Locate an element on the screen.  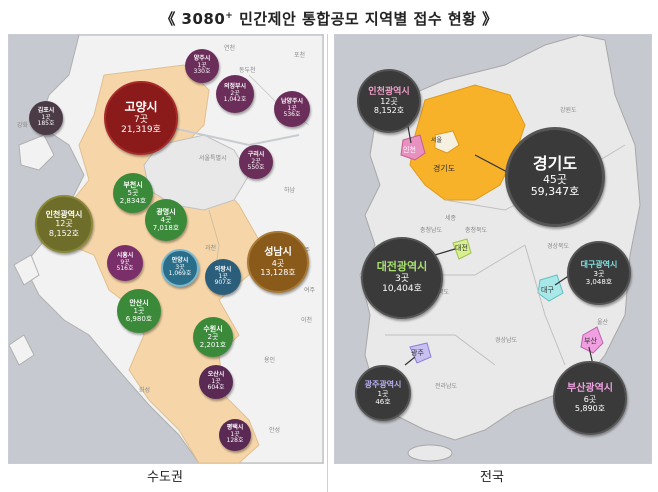
region-label: 서울특별시 is located at coordinates (213, 158).